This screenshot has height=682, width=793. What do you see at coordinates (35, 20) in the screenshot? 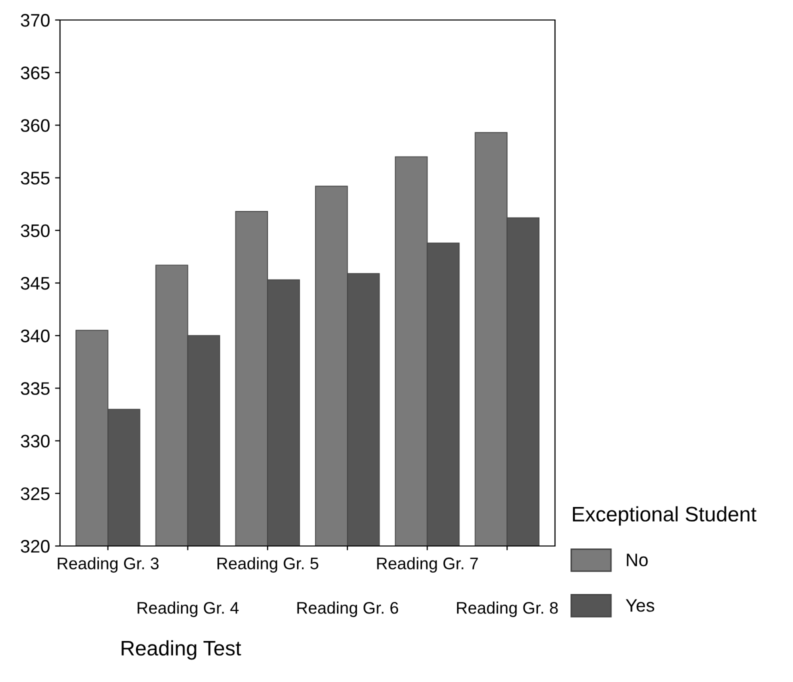
I see `y-tick-label: 370` at bounding box center [35, 20].